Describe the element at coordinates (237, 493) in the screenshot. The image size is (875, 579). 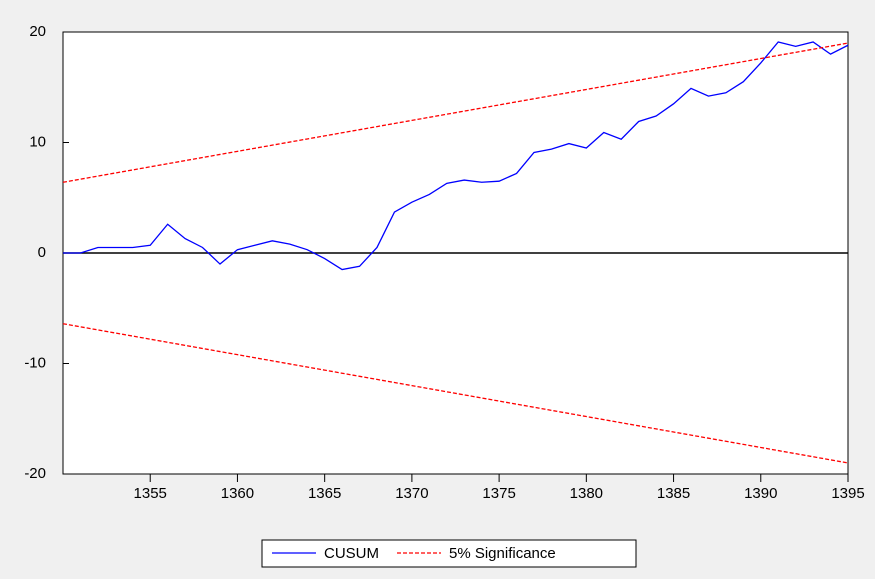
I see `x-tick-label: 1360` at that location.